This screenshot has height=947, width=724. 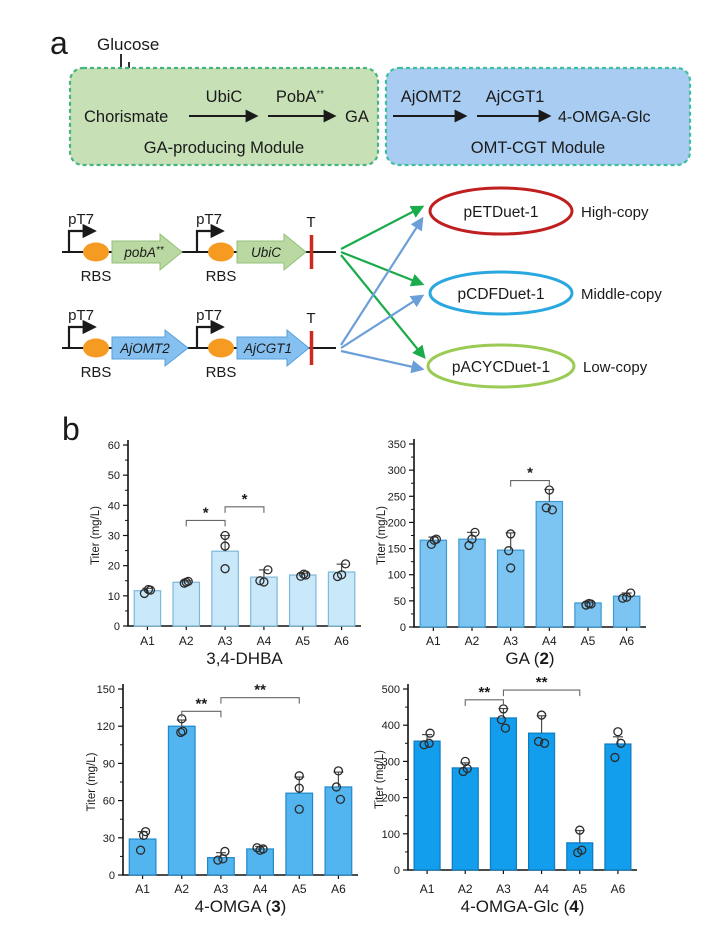 I want to click on terminator-label: T, so click(x=310, y=318).